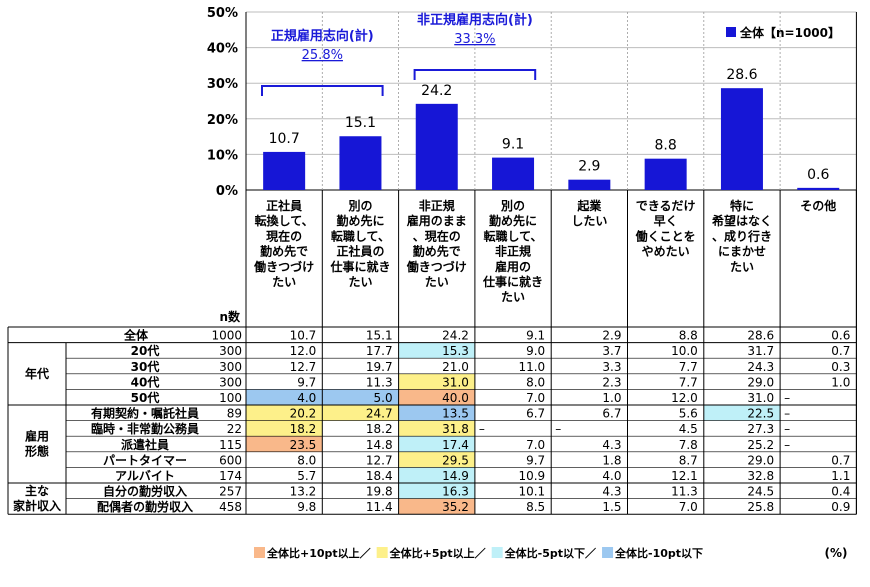 Image resolution: width=870 pixels, height=587 pixels. I want to click on row-n: 174, so click(230, 476).